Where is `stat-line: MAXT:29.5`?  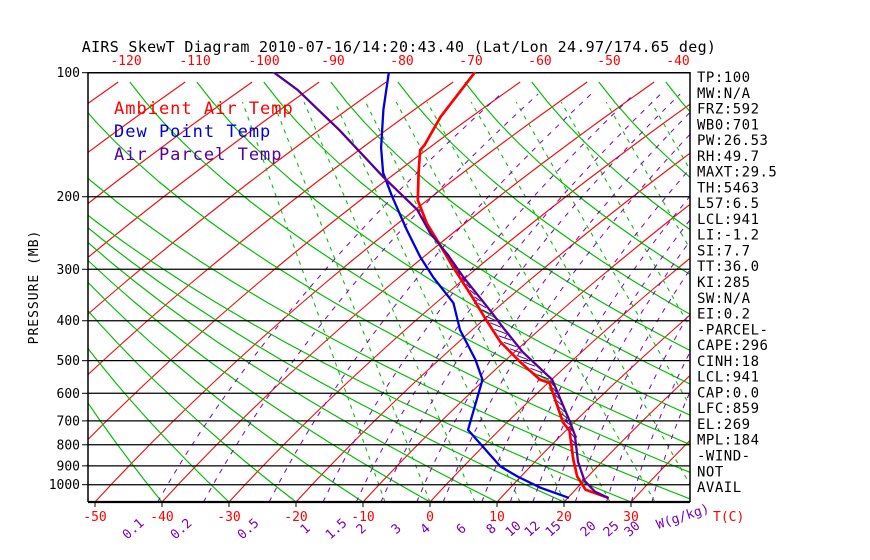 stat-line: MAXT:29.5 is located at coordinates (737, 173).